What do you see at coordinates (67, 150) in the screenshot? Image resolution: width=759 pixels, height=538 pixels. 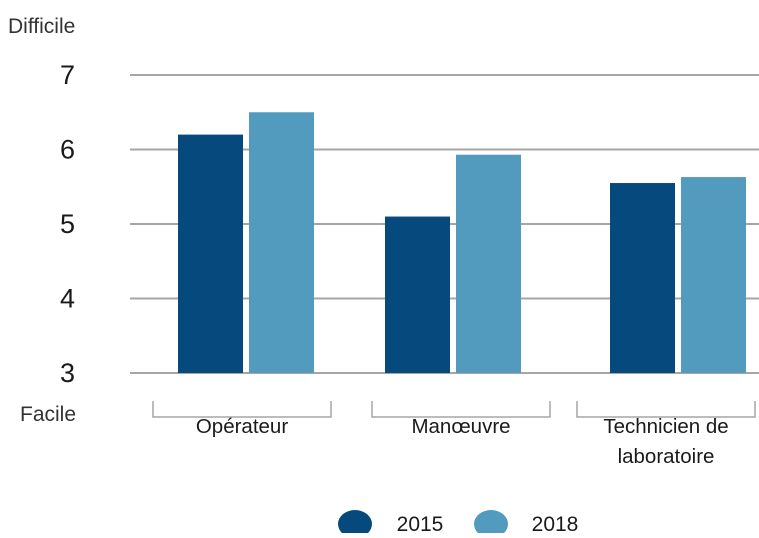 I see `y-tick-label: 6` at bounding box center [67, 150].